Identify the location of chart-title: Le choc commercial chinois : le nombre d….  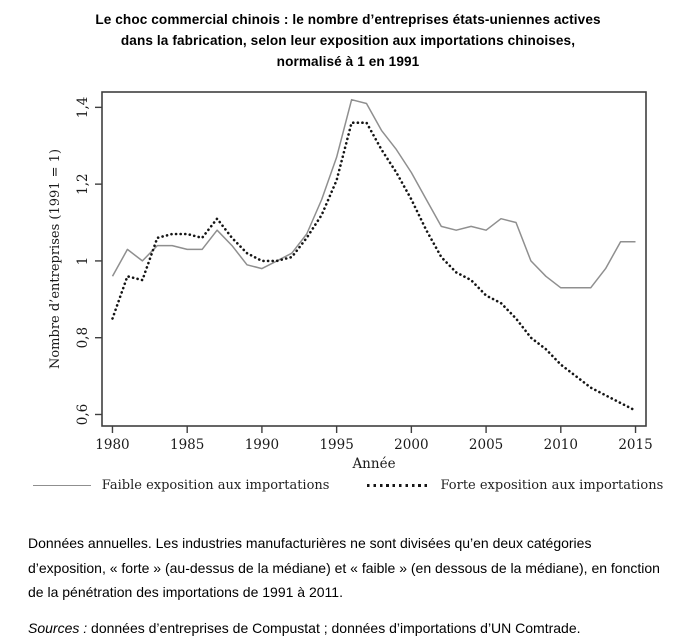
(348, 36).